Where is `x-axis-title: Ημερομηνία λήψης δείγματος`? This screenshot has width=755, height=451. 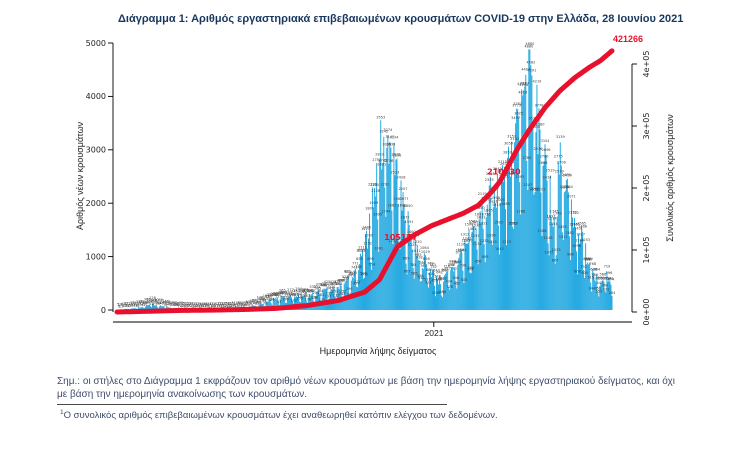 x-axis-title: Ημερομηνία λήψης δείγματος is located at coordinates (378, 351).